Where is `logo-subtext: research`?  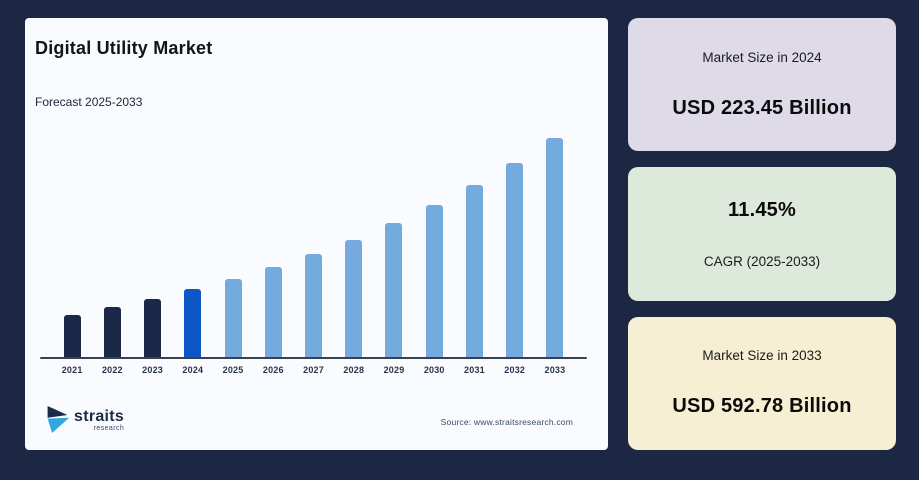 logo-subtext: research is located at coordinates (109, 428).